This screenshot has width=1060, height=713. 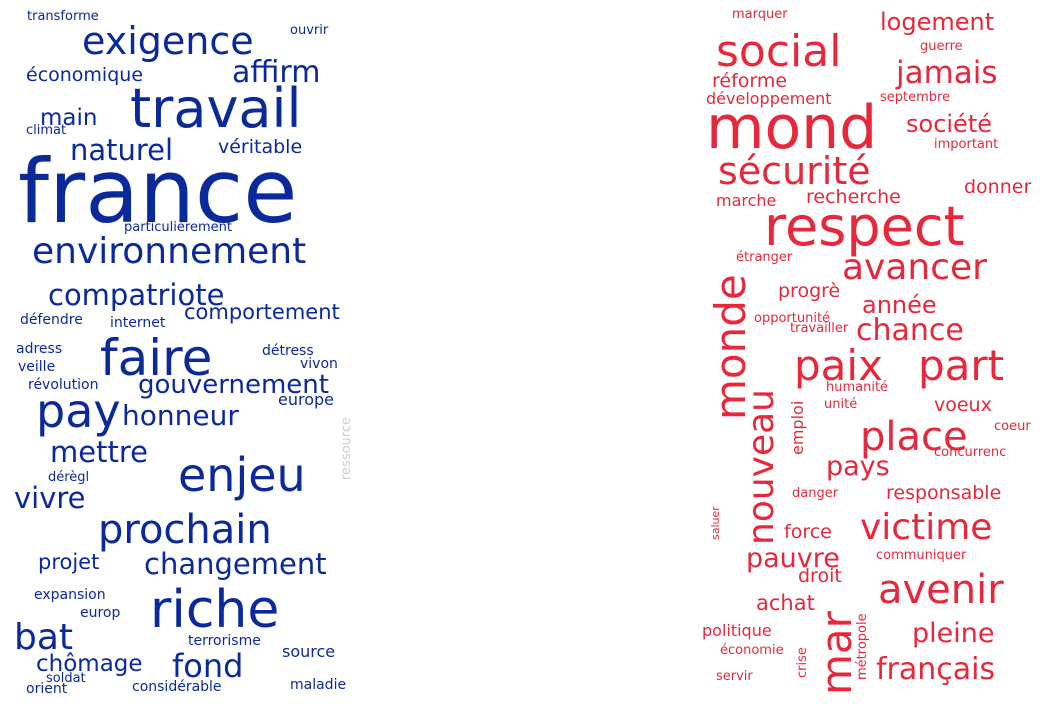 I want to click on word-left-43: soldat, so click(x=66, y=678).